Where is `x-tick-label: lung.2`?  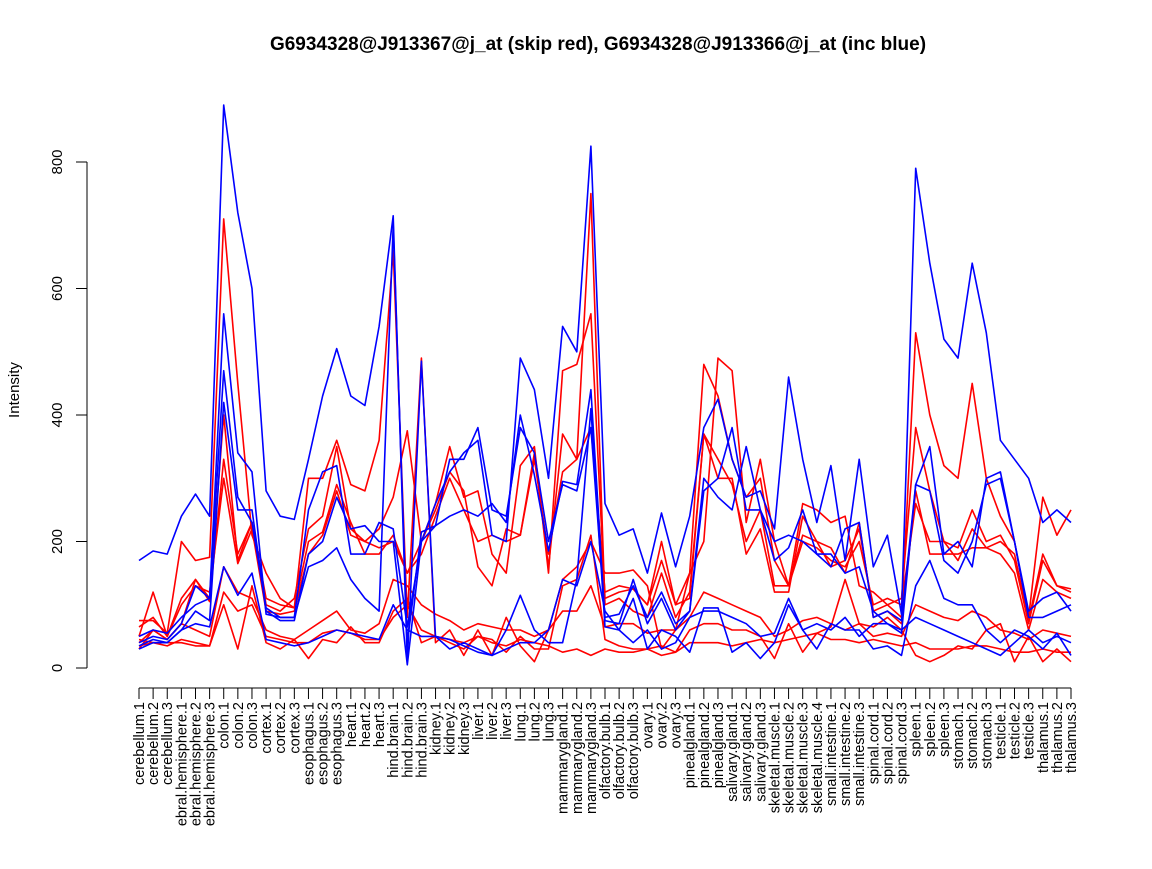 x-tick-label: lung.2 is located at coordinates (535, 722).